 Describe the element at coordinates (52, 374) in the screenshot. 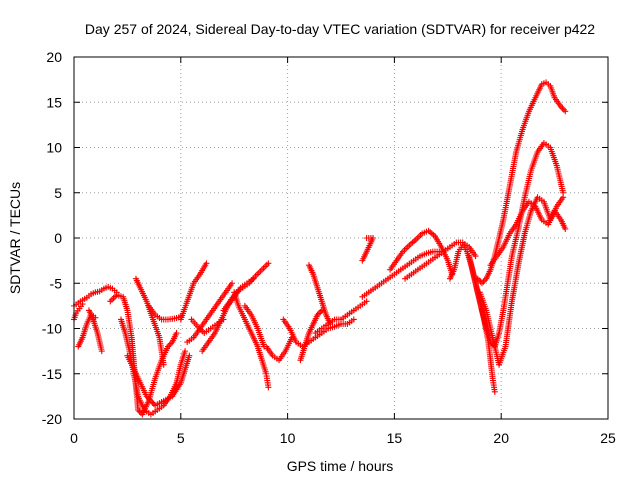

I see `y-tick-label: -15` at that location.